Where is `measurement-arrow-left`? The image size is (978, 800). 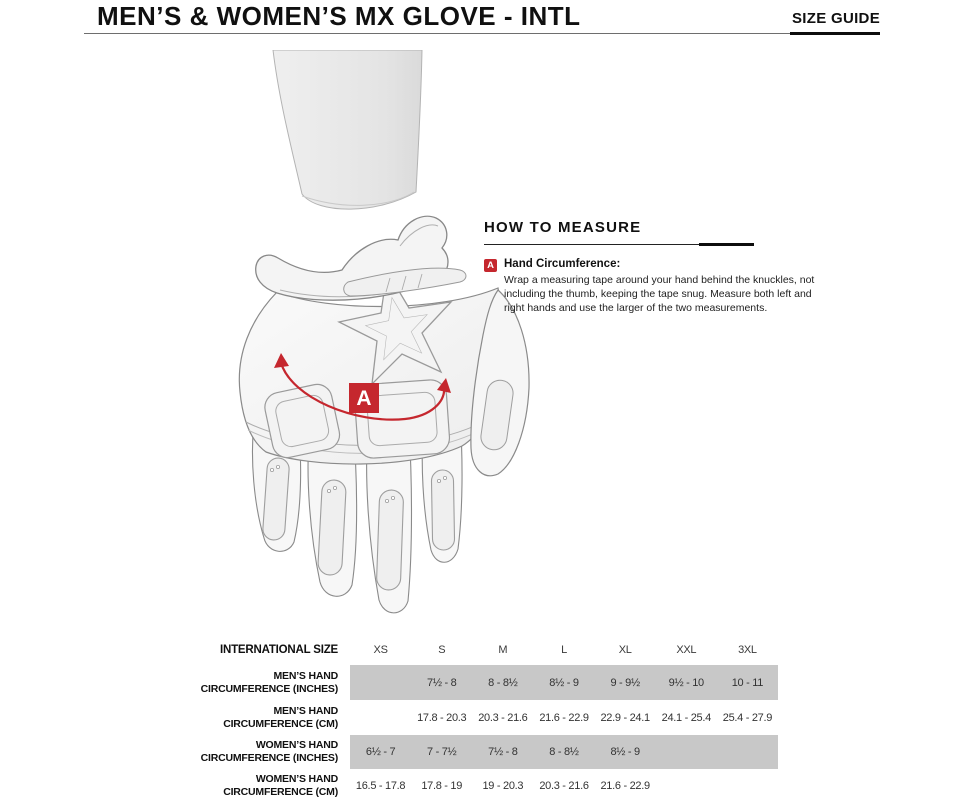 measurement-arrow-left is located at coordinates (281, 360).